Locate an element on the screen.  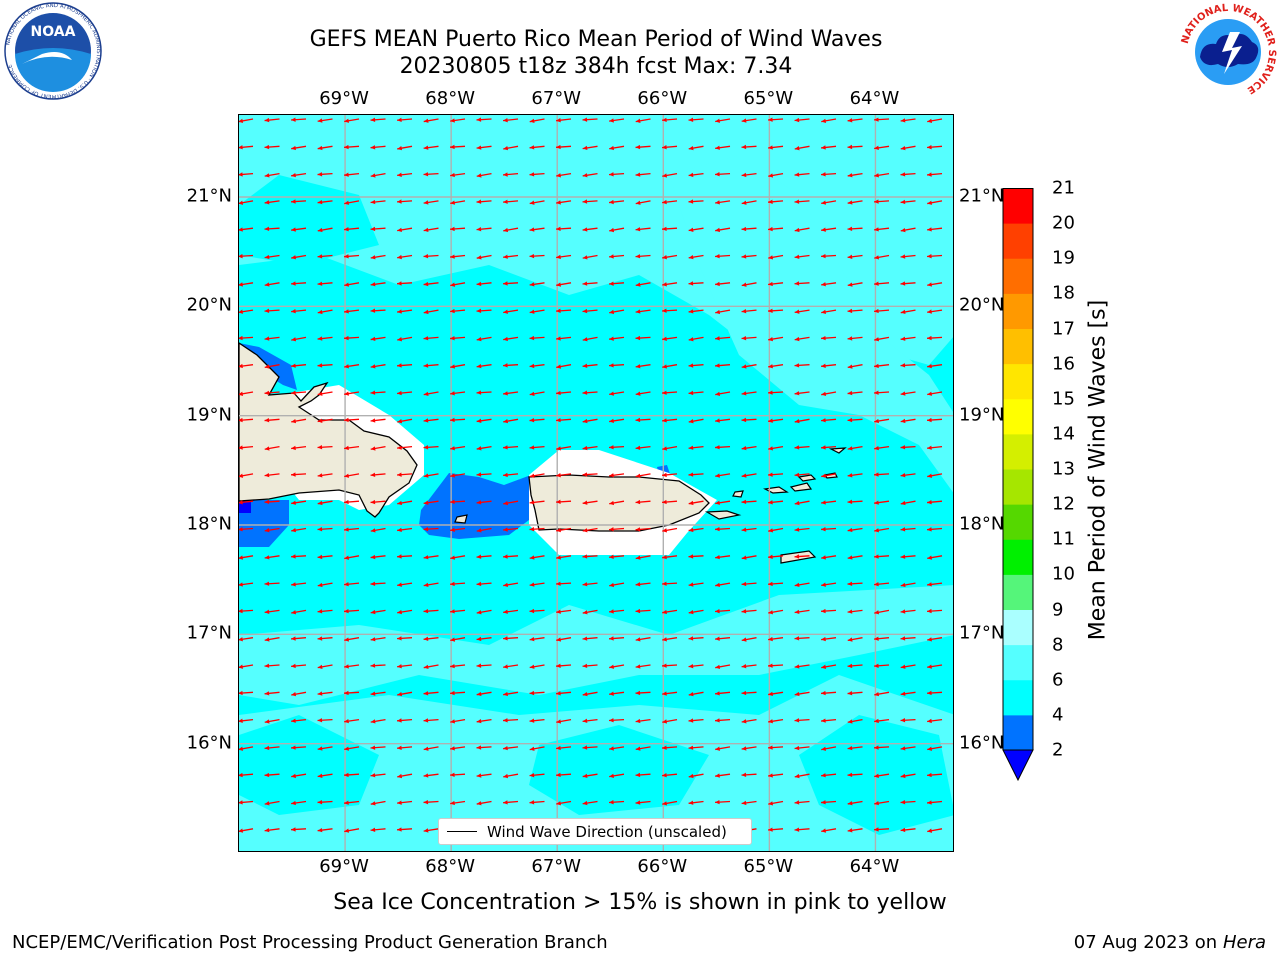
colorbar-segment is located at coordinates (1018, 416).